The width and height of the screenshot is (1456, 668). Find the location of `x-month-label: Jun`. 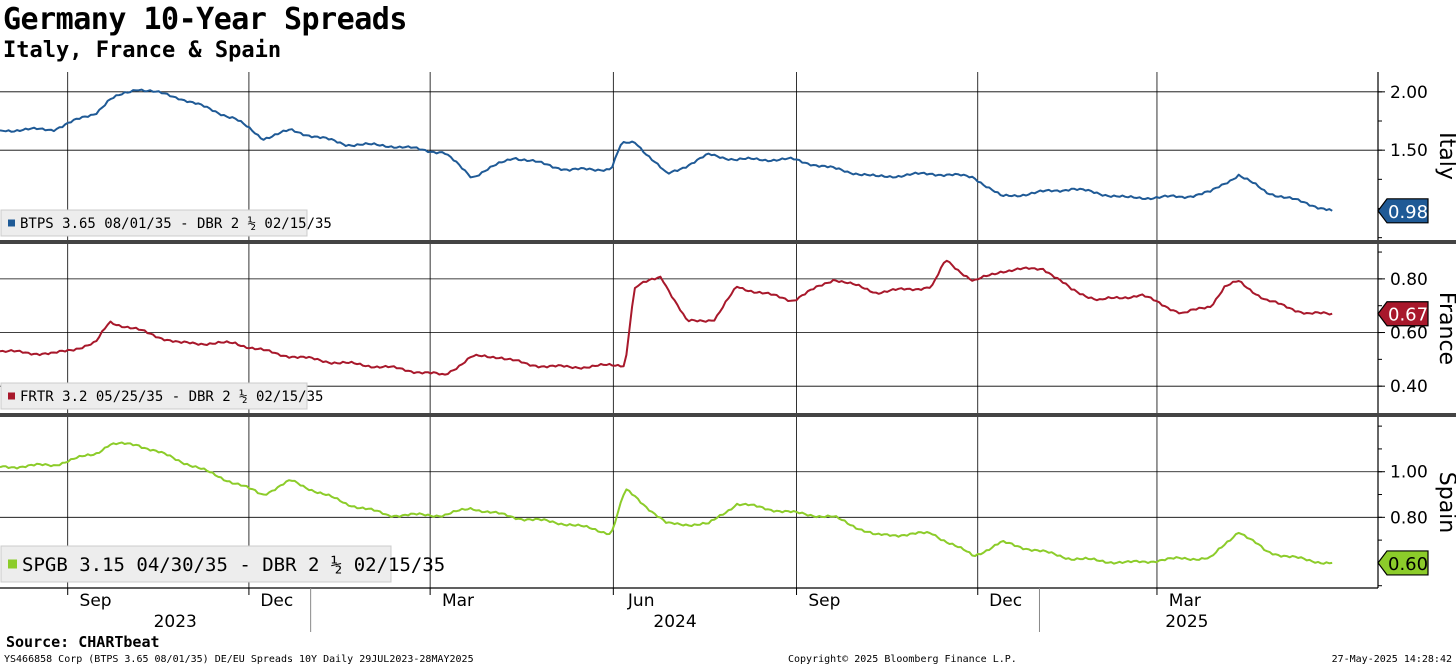

x-month-label: Jun is located at coordinates (641, 601).